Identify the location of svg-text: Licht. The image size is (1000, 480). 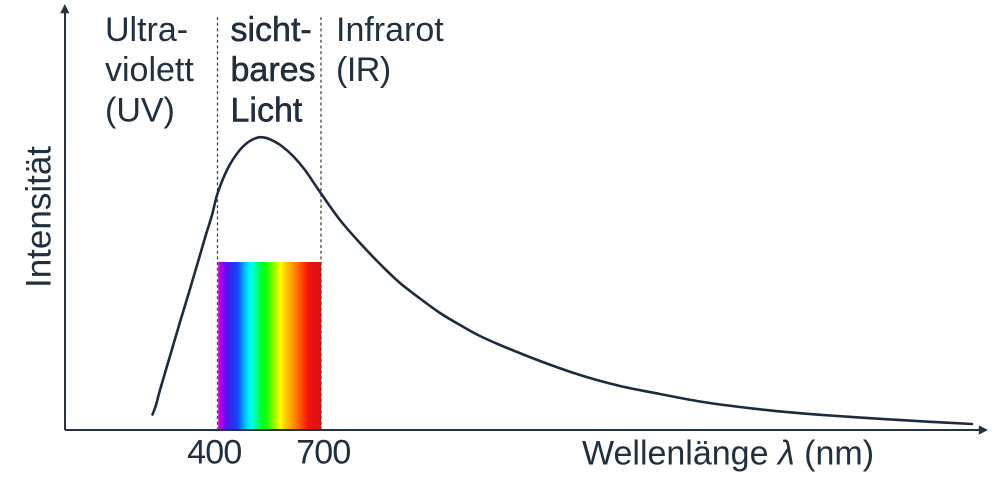
(267, 111).